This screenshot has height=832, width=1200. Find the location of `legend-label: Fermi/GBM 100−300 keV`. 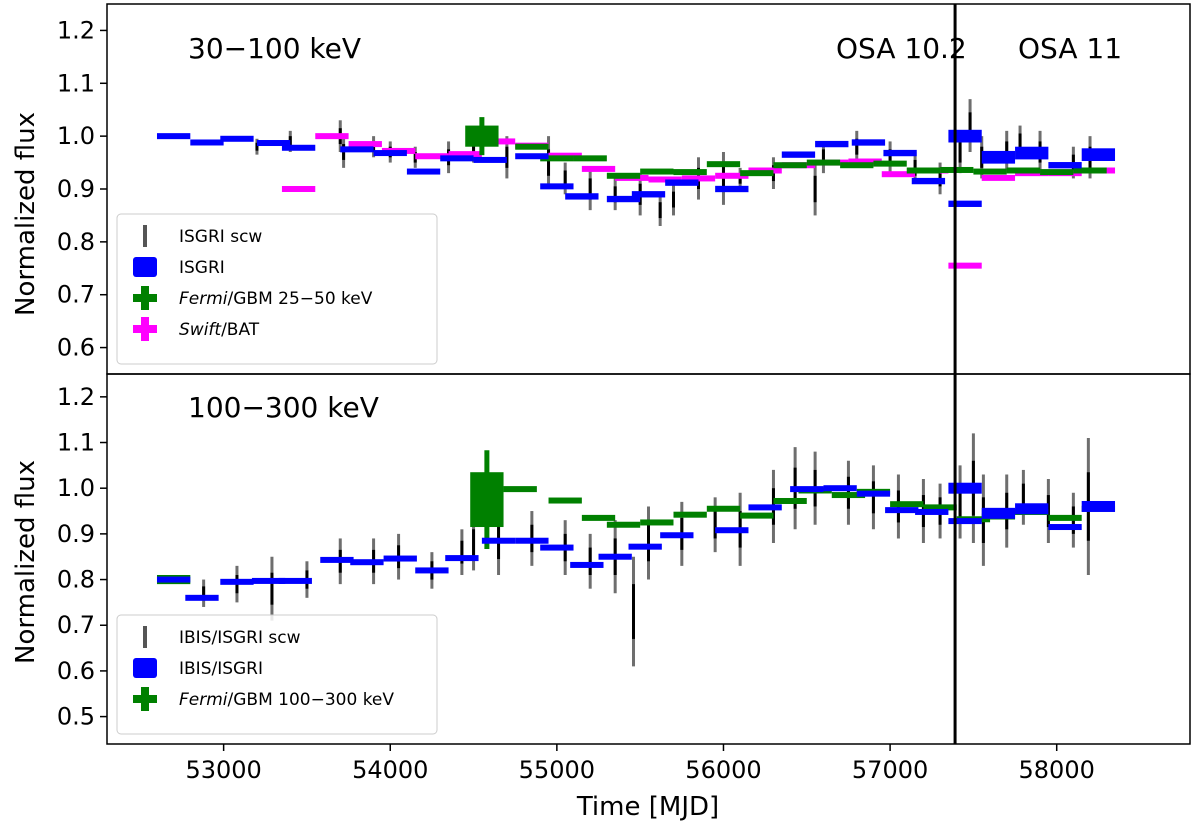

legend-label: Fermi/GBM 100−300 keV is located at coordinates (286, 700).